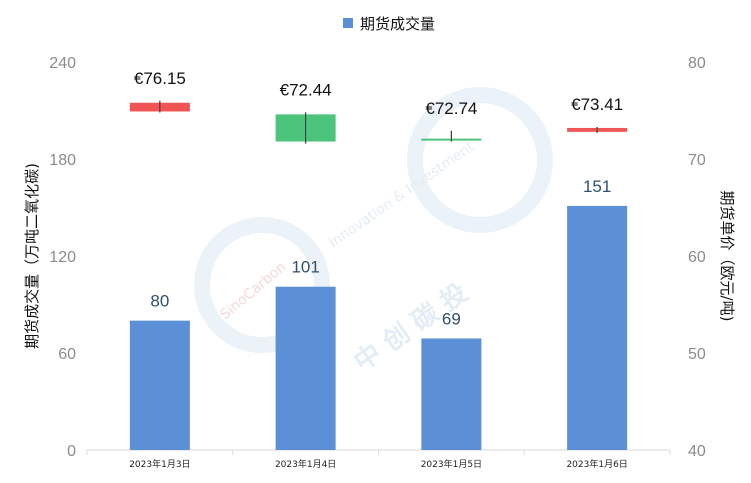  I want to click on y-left-ticks: 0 60 120 180 240, so click(62, 257).